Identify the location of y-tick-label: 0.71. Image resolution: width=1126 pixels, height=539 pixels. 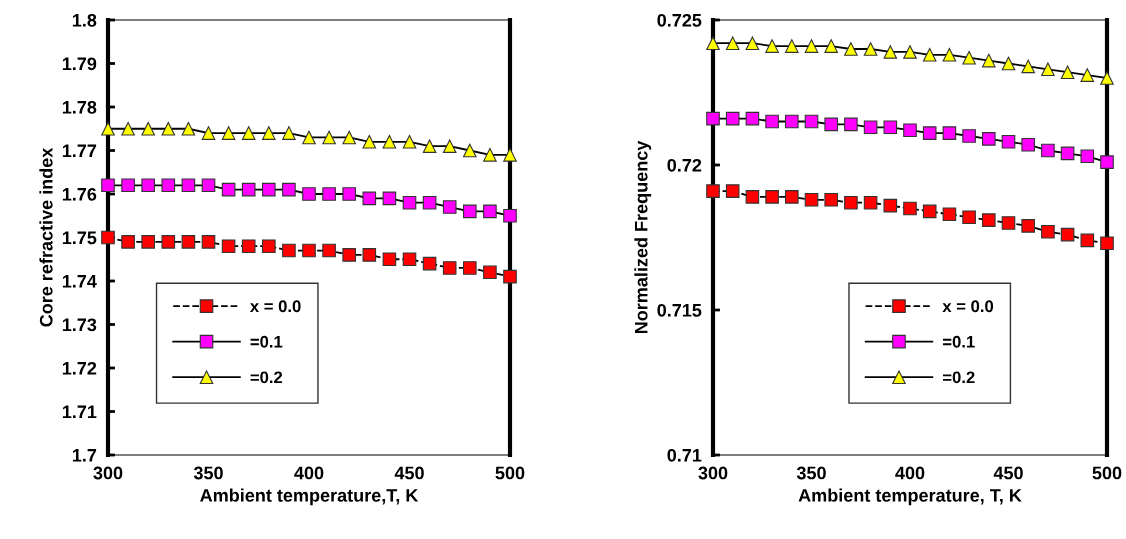
(684, 455).